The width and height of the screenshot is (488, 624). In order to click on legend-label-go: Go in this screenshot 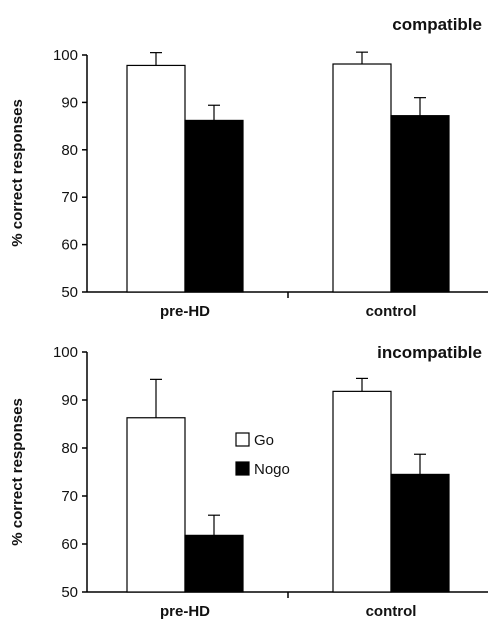, I will do `click(264, 440)`.